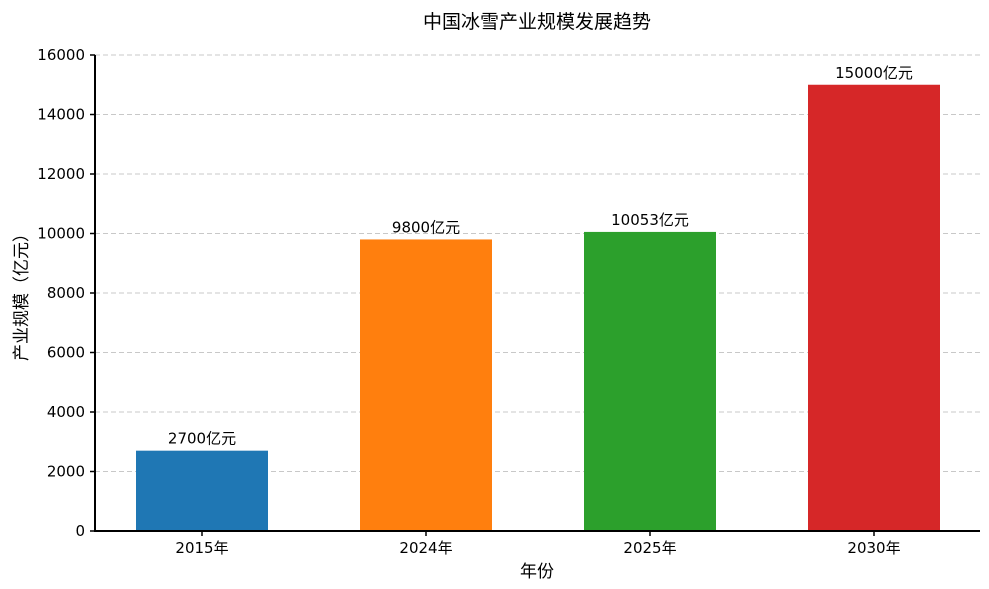  What do you see at coordinates (425, 548) in the screenshot?
I see `x-tick-label: 2024年` at bounding box center [425, 548].